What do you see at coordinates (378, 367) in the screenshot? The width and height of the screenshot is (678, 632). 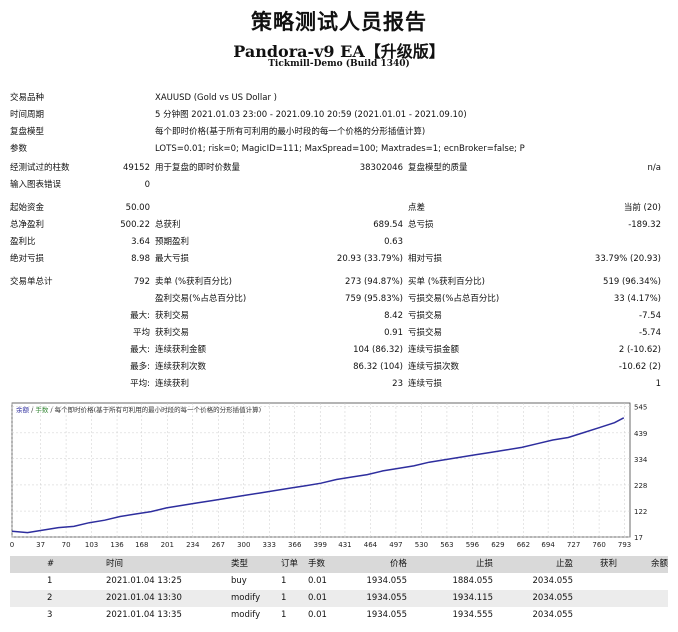 I see `maximal-cons-profit-value: 86.32 (104)` at bounding box center [378, 367].